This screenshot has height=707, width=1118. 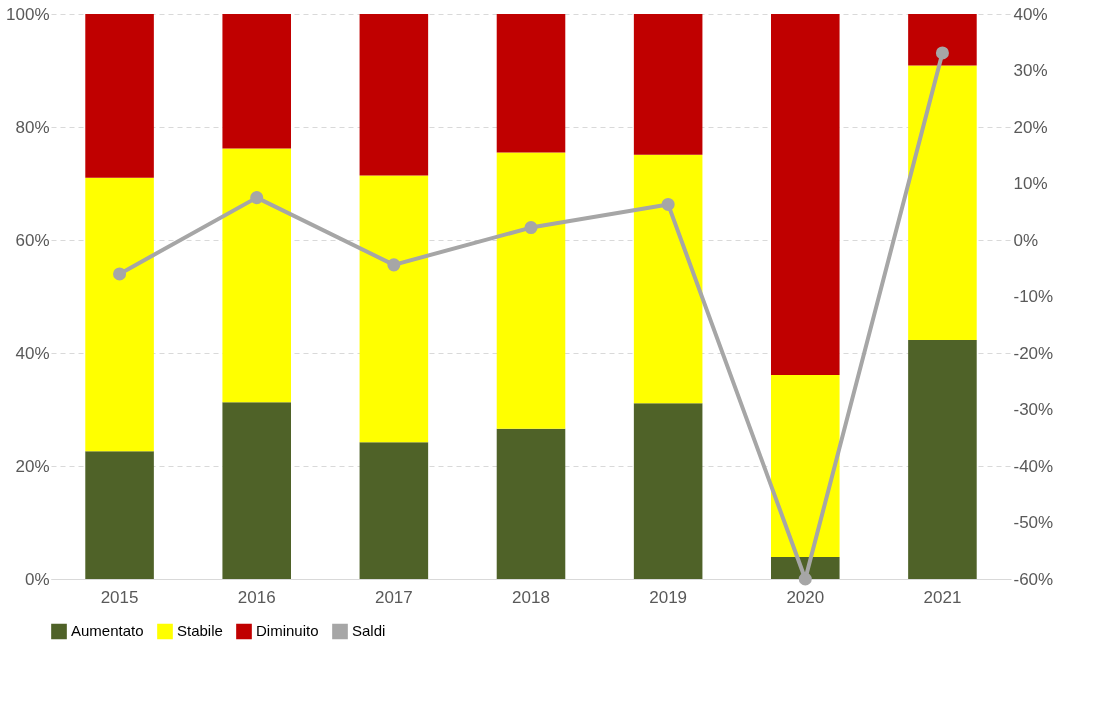 What do you see at coordinates (1030, 127) in the screenshot?
I see `y2-tick-label: 20%` at bounding box center [1030, 127].